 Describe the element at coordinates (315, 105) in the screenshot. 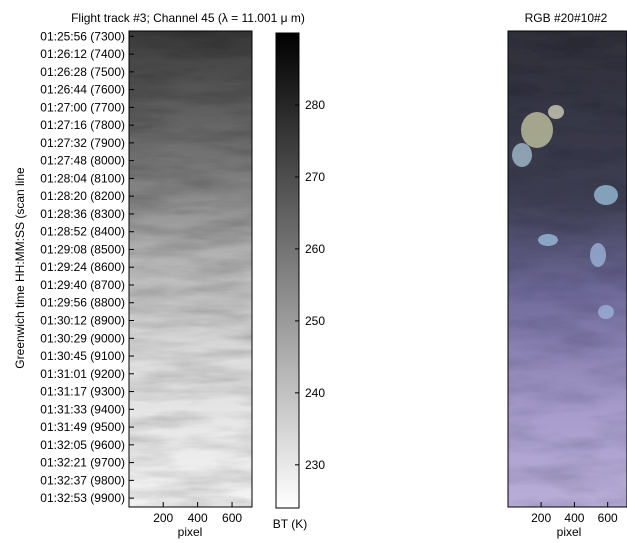

I see `colorbar-tick-label: 280` at that location.